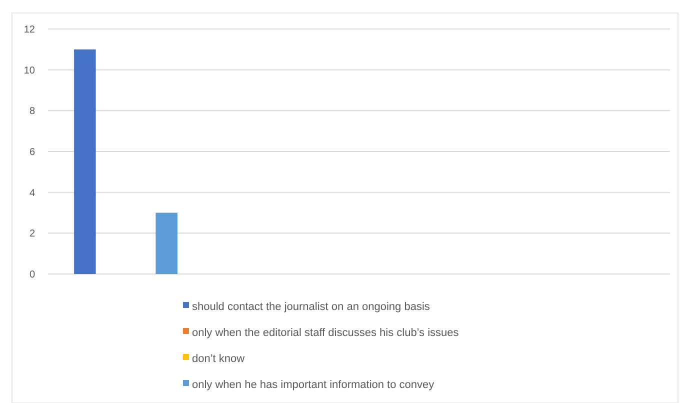 Image resolution: width=680 pixels, height=403 pixels. I want to click on y-tick-label: 8, so click(32, 112).